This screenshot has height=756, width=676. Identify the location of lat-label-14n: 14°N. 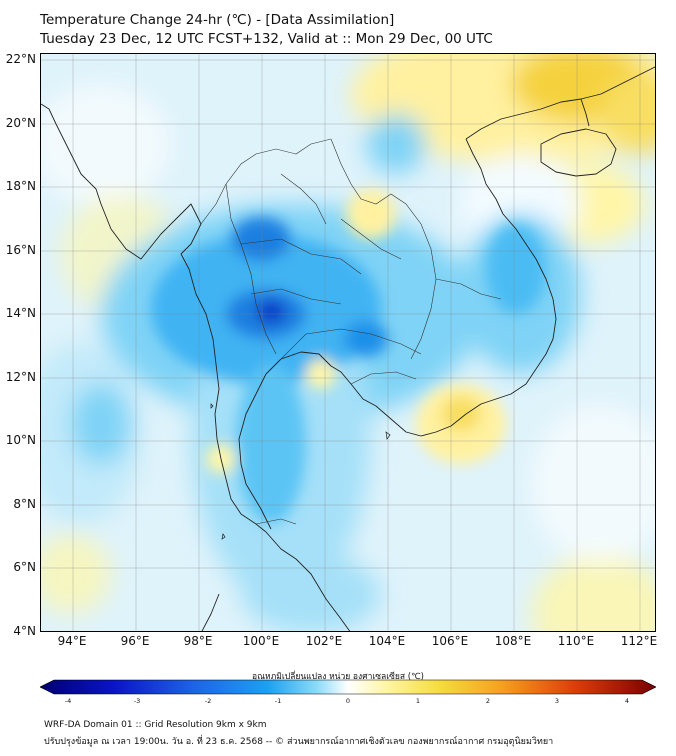
(20, 313).